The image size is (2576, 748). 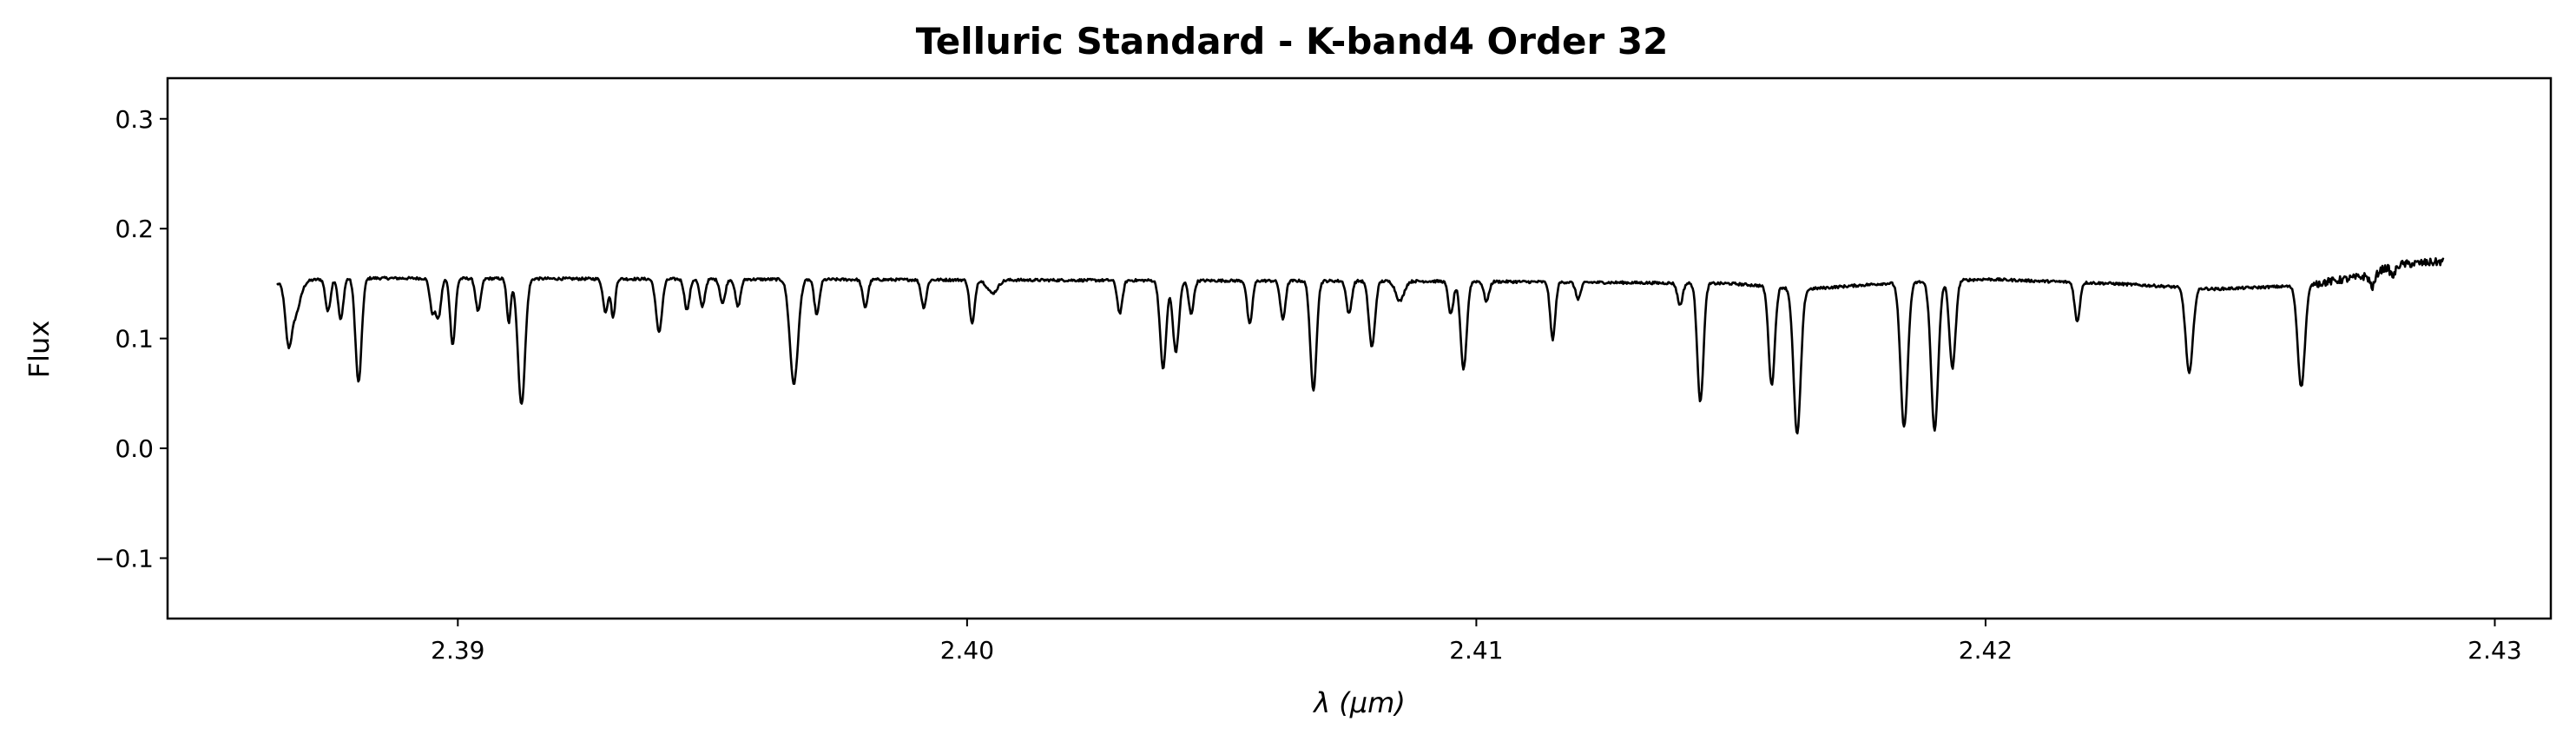 I want to click on chart-title: Telluric Standard - K-band4 Order 32, so click(x=1292, y=41).